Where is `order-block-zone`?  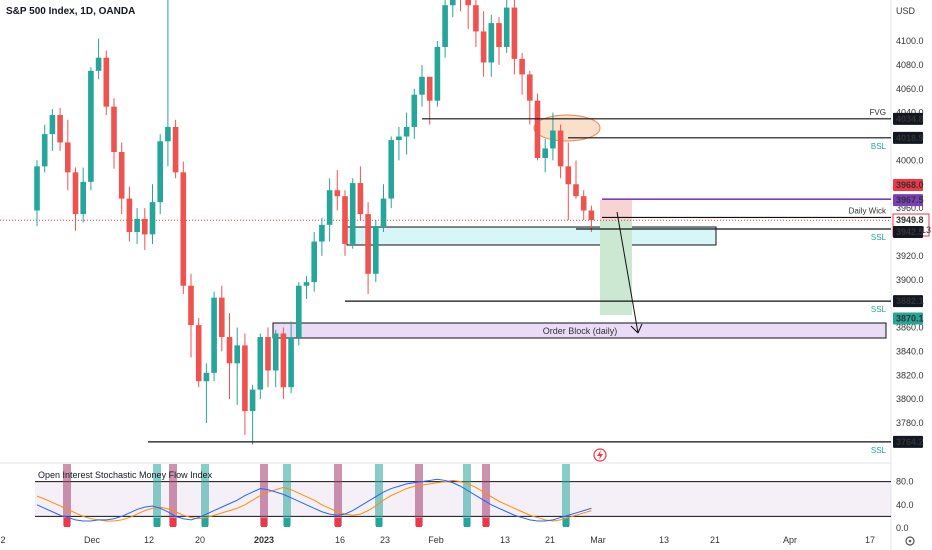 order-block-zone is located at coordinates (579, 330).